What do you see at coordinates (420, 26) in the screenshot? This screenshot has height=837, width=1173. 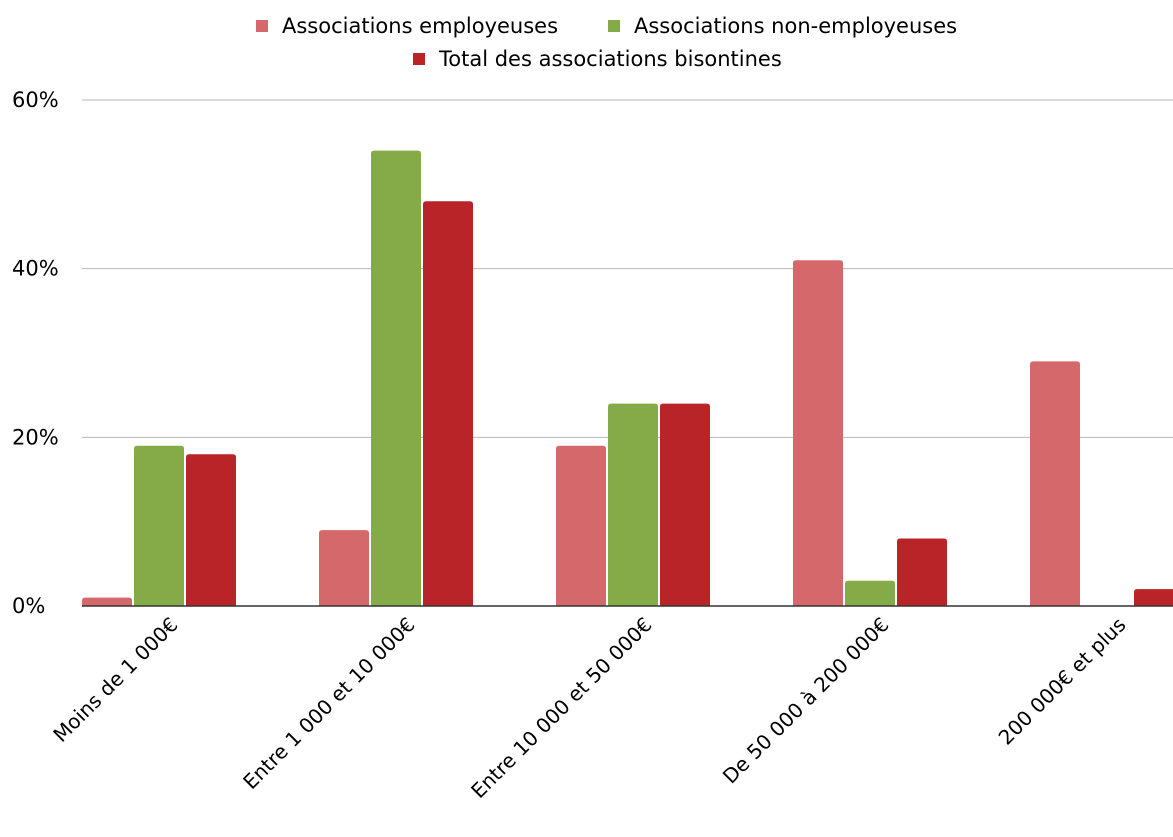 I see `legend-label: Associations employeuses` at bounding box center [420, 26].